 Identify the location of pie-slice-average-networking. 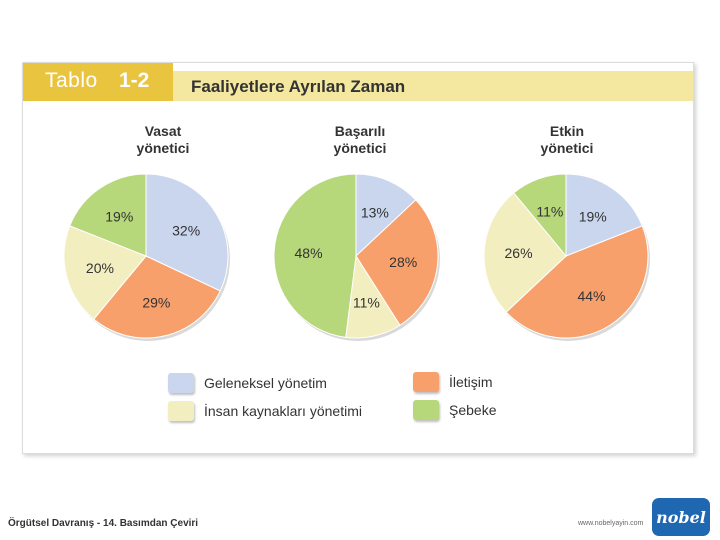
(108, 215).